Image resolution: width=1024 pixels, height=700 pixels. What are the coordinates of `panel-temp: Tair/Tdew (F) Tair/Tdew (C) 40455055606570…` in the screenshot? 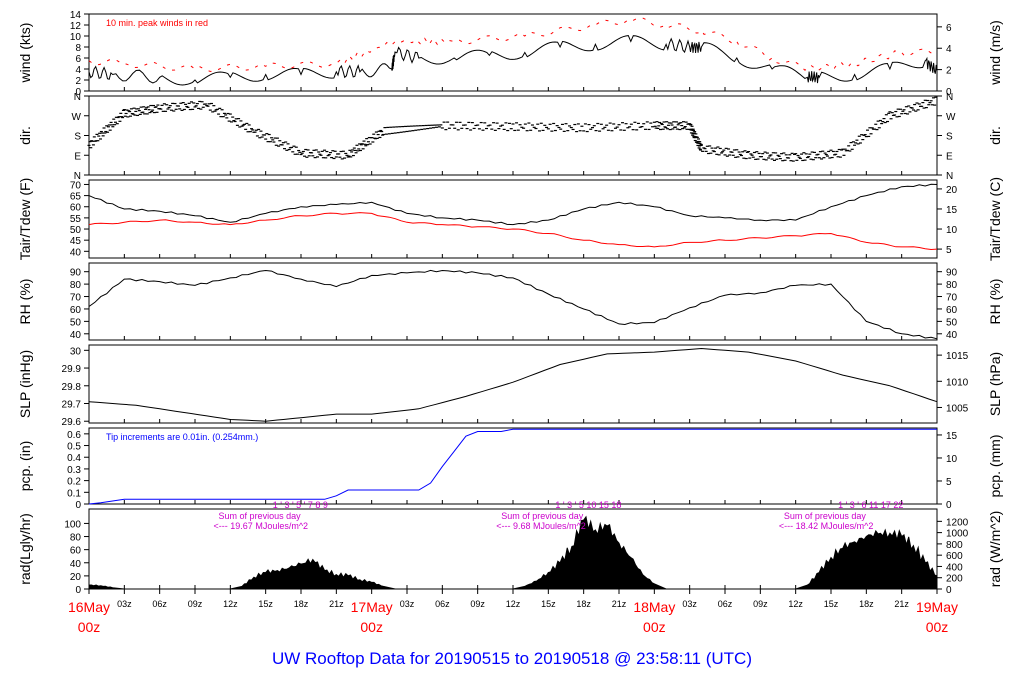 It's located at (510, 219).